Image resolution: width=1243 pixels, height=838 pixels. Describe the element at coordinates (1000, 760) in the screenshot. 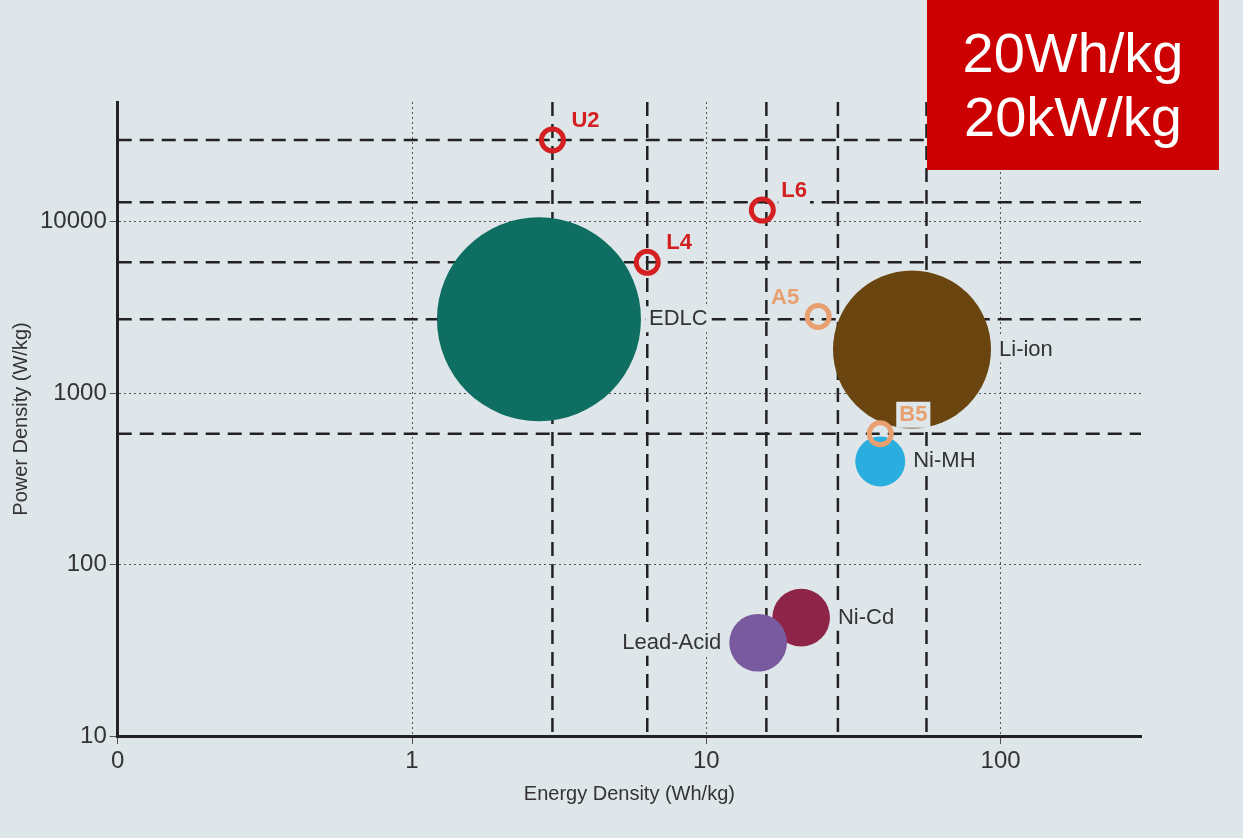

I see `x-tick-label: 100` at that location.